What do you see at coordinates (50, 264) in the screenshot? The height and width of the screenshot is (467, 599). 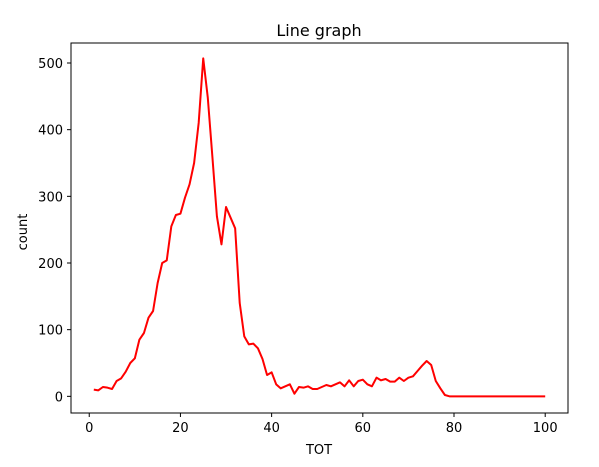 I see `y-tick-label: 200` at bounding box center [50, 264].